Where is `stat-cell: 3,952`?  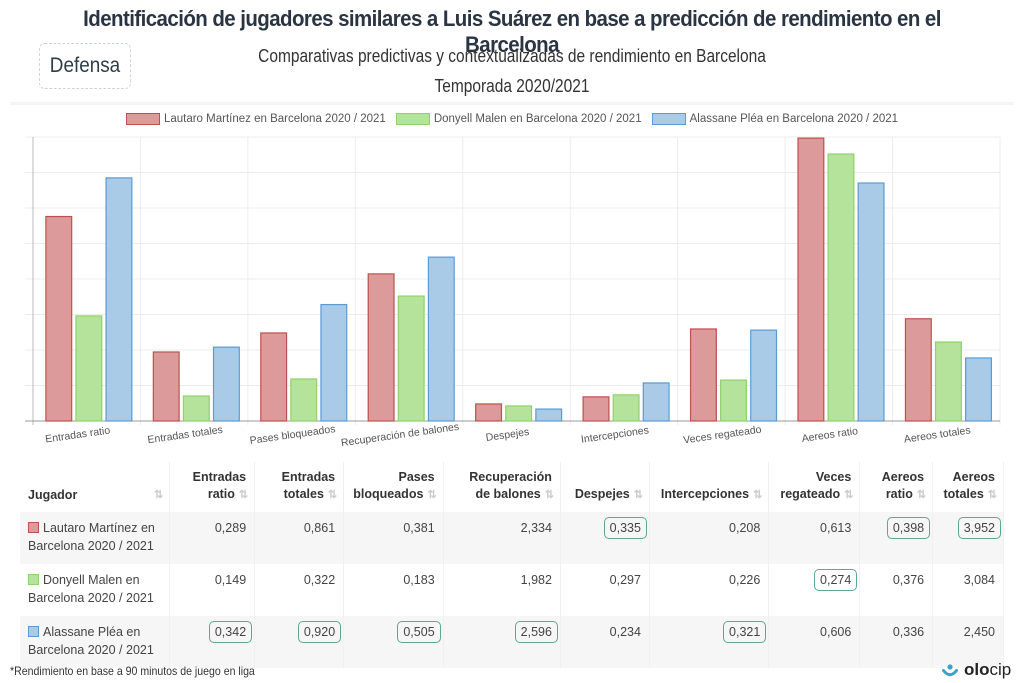 stat-cell: 3,952 is located at coordinates (968, 538).